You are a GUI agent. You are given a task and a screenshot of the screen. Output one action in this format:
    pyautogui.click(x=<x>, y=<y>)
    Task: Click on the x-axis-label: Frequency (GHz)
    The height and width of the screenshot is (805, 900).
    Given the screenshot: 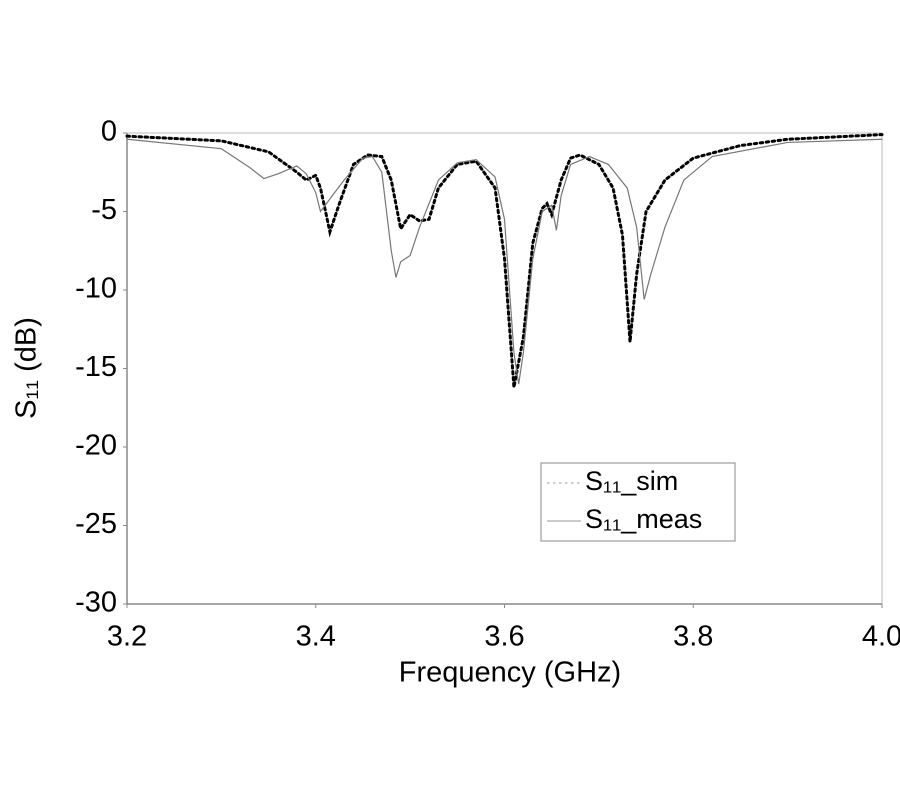 What is the action you would take?
    pyautogui.click(x=510, y=673)
    